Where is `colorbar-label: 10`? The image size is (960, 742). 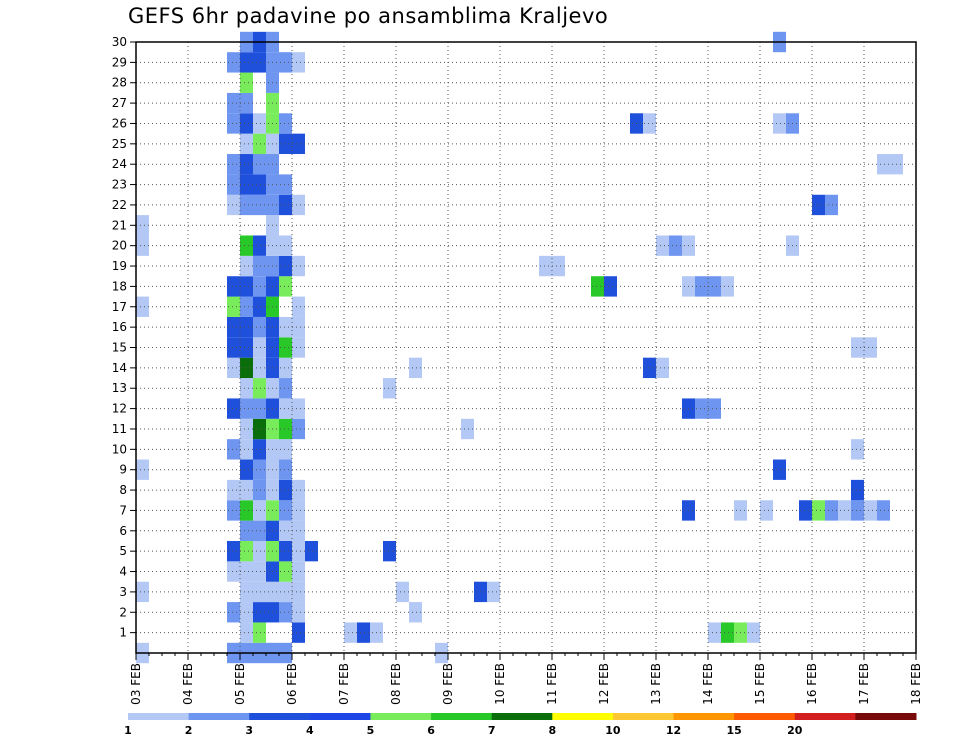
colorbar-label: 10 is located at coordinates (613, 730).